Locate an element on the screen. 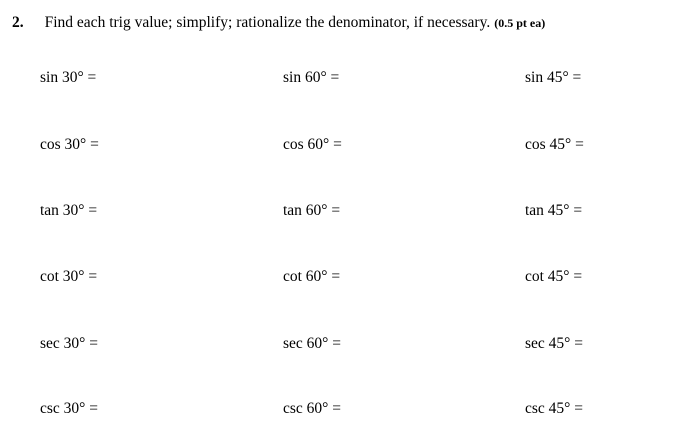 Image resolution: width=679 pixels, height=443 pixels. trig-expression-cot-45: cot 45° = is located at coordinates (554, 276).